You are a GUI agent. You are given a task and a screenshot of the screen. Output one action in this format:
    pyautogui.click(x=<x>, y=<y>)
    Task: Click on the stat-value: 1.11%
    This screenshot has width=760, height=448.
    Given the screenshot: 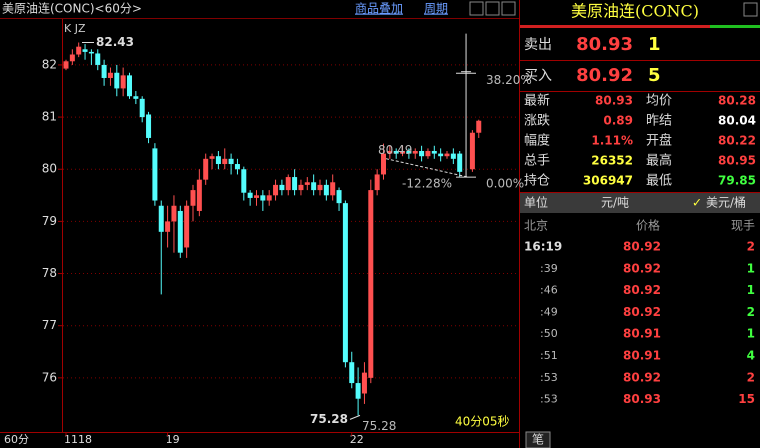 What is the action you would take?
    pyautogui.click(x=612, y=141)
    